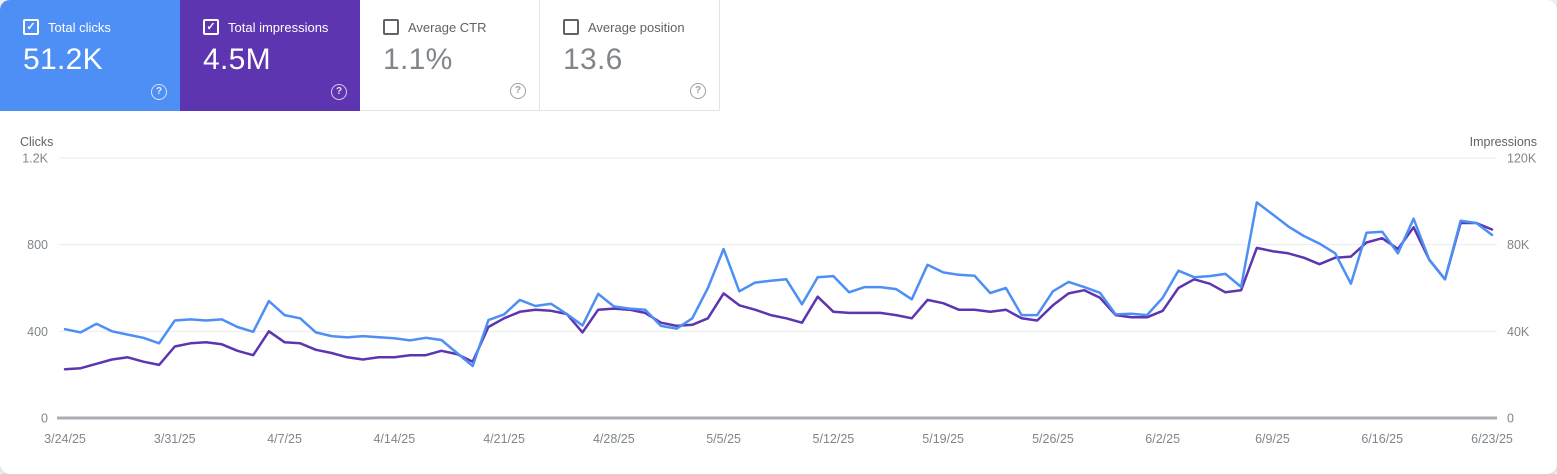 This screenshot has width=1557, height=474. I want to click on left-axis-tick: 800, so click(37, 245).